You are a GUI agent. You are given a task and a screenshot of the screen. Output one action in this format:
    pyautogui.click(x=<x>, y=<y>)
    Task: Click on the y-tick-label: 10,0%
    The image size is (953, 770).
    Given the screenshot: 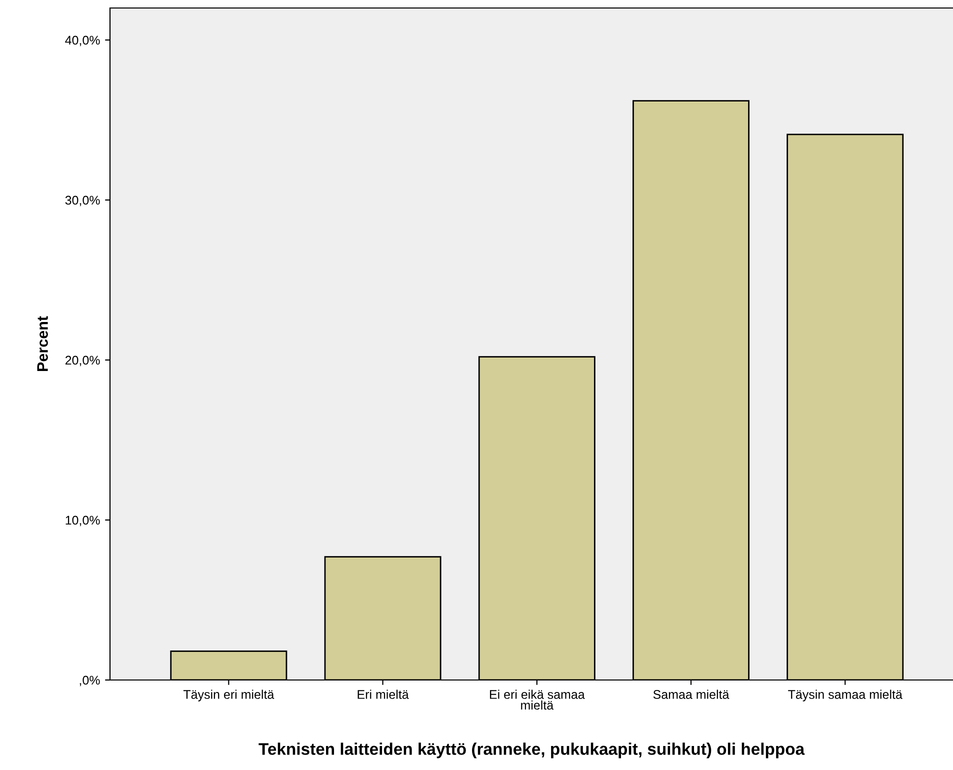 What is the action you would take?
    pyautogui.click(x=83, y=521)
    